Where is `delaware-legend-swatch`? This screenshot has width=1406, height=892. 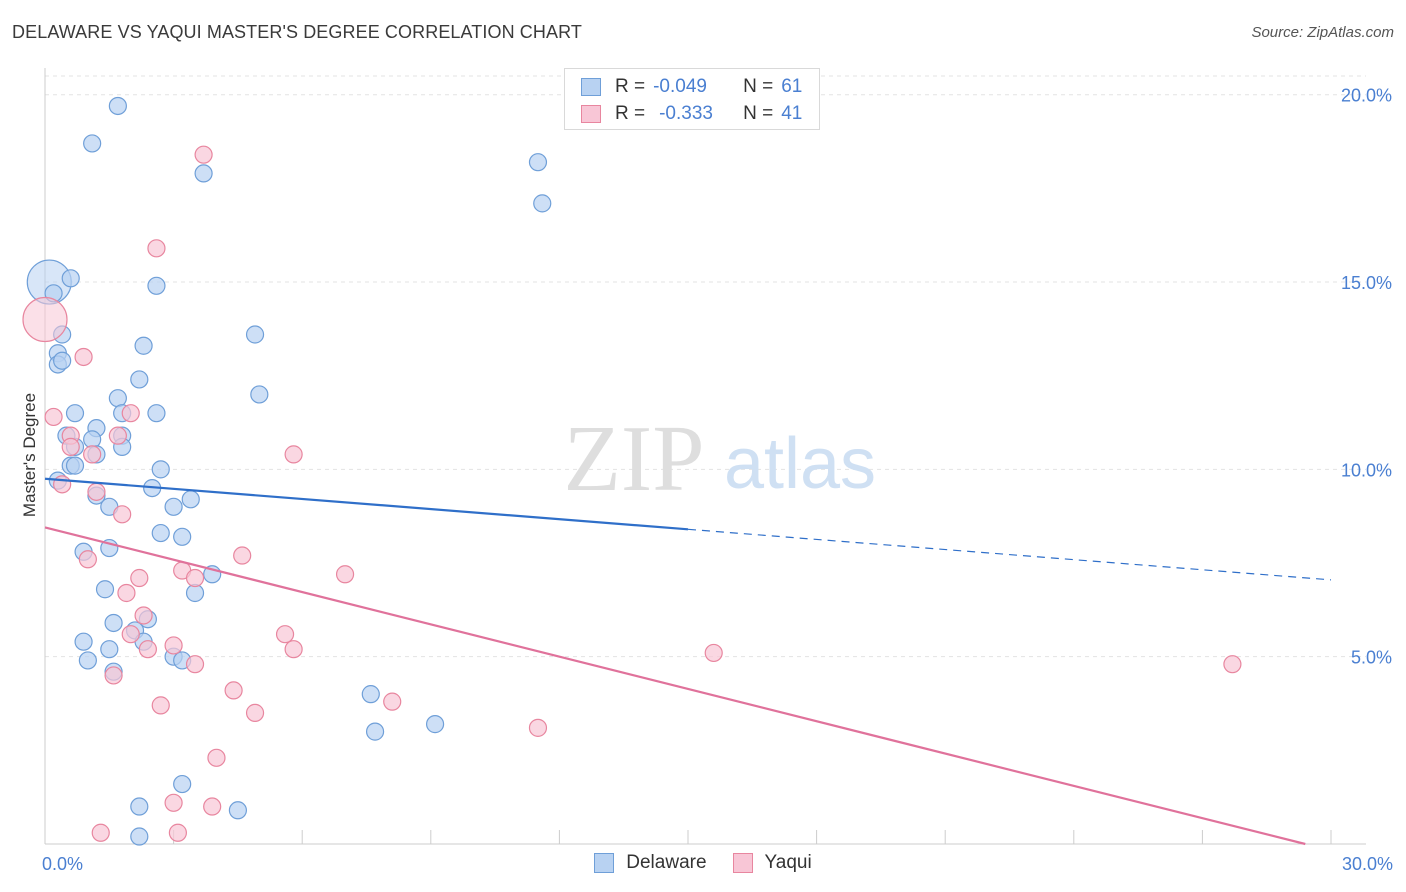
delaware-legend-swatch is located at coordinates (604, 863).